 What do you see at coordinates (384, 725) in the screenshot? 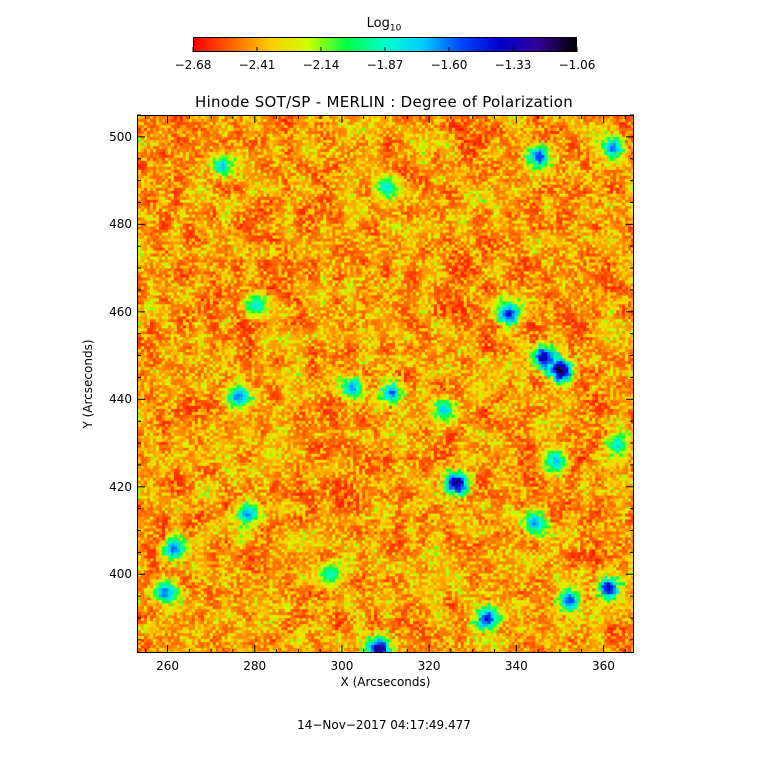
I see `timestamp: 14−Nov−2017 04:17:49.477` at bounding box center [384, 725].